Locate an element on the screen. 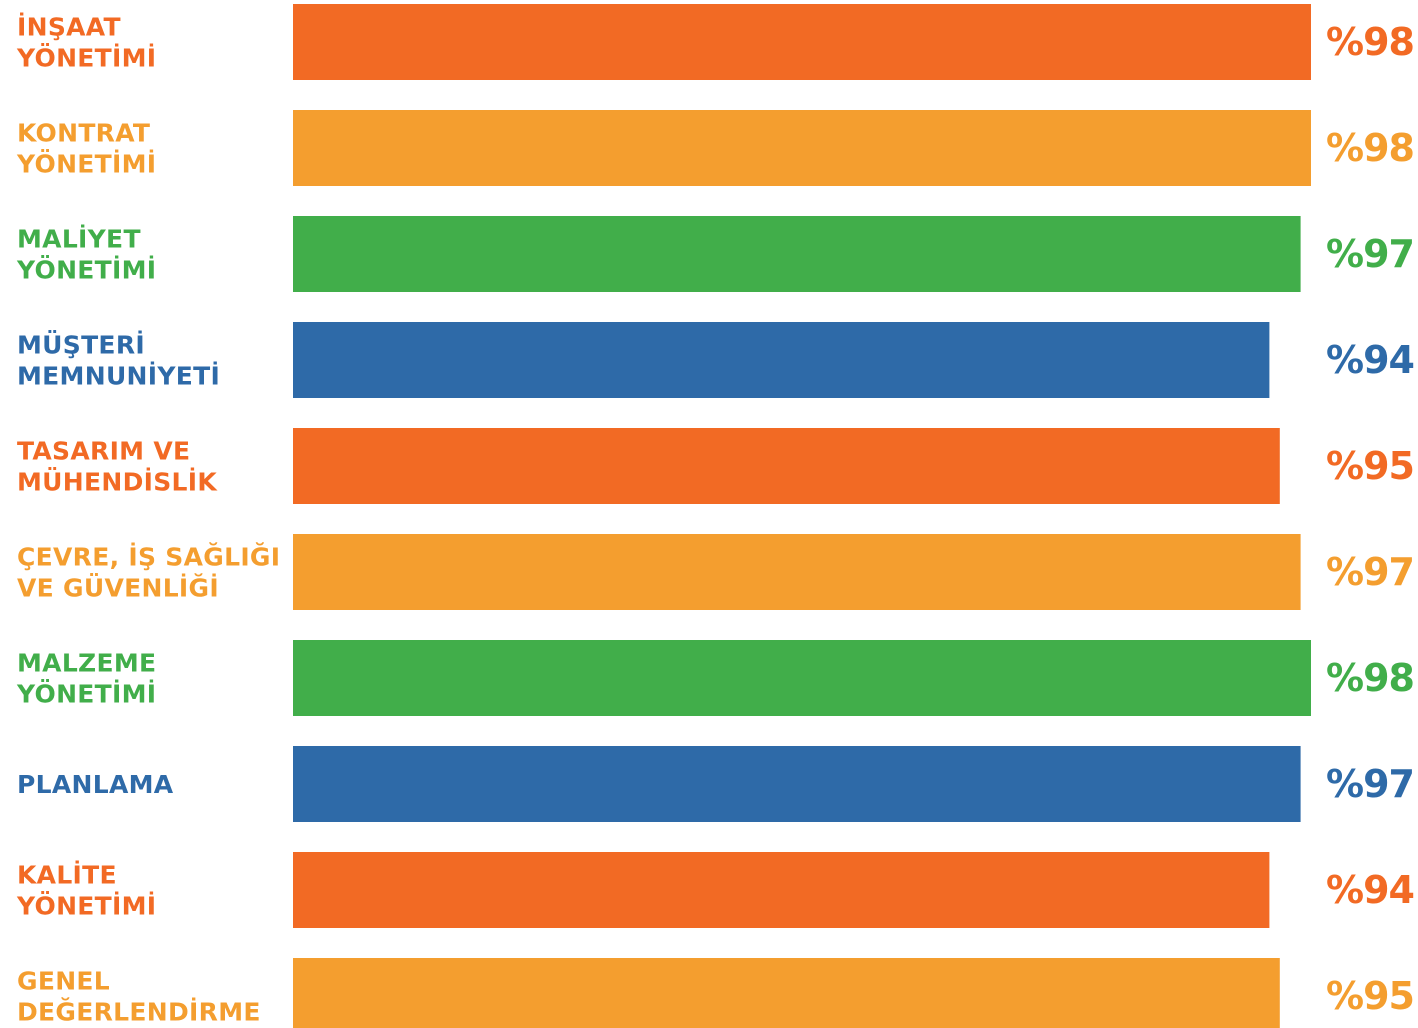 This screenshot has height=1028, width=1418. category-label-9-line-2: YÖNETİMİ is located at coordinates (86, 906).